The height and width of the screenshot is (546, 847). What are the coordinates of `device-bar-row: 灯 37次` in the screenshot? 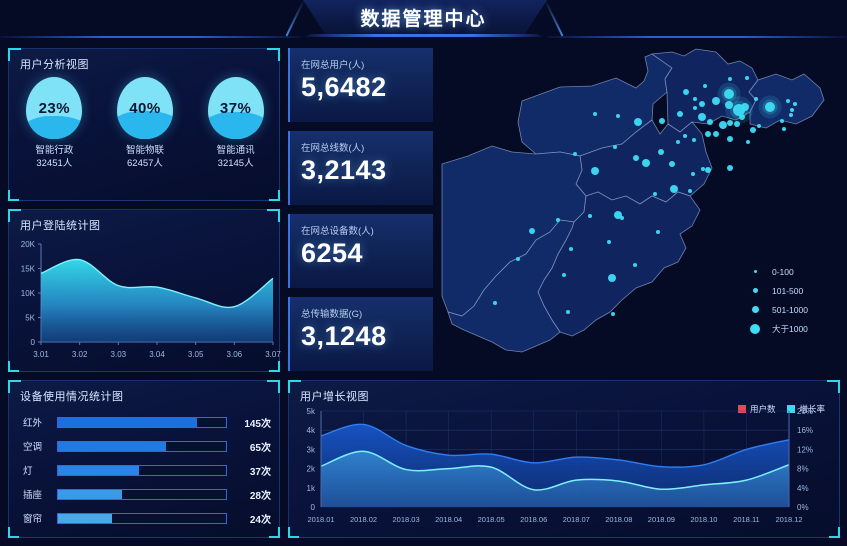 It's located at (147, 470).